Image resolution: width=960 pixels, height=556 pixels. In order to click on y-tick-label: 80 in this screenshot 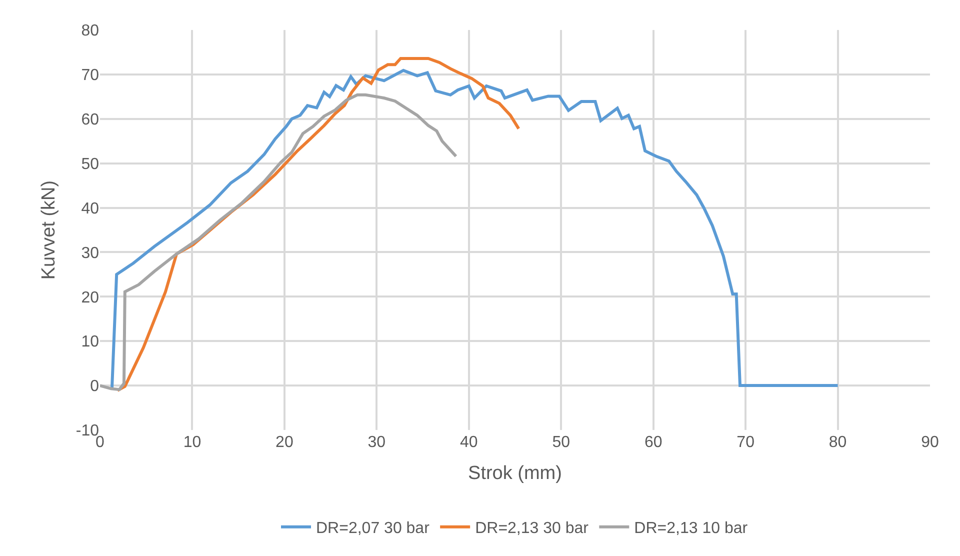, I will do `click(90, 31)`.